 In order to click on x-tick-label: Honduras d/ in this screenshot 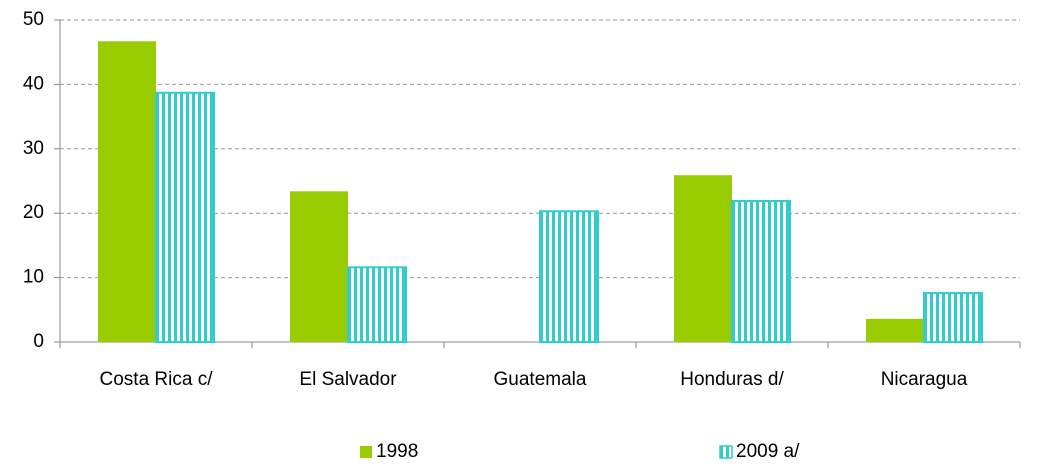, I will do `click(732, 379)`.